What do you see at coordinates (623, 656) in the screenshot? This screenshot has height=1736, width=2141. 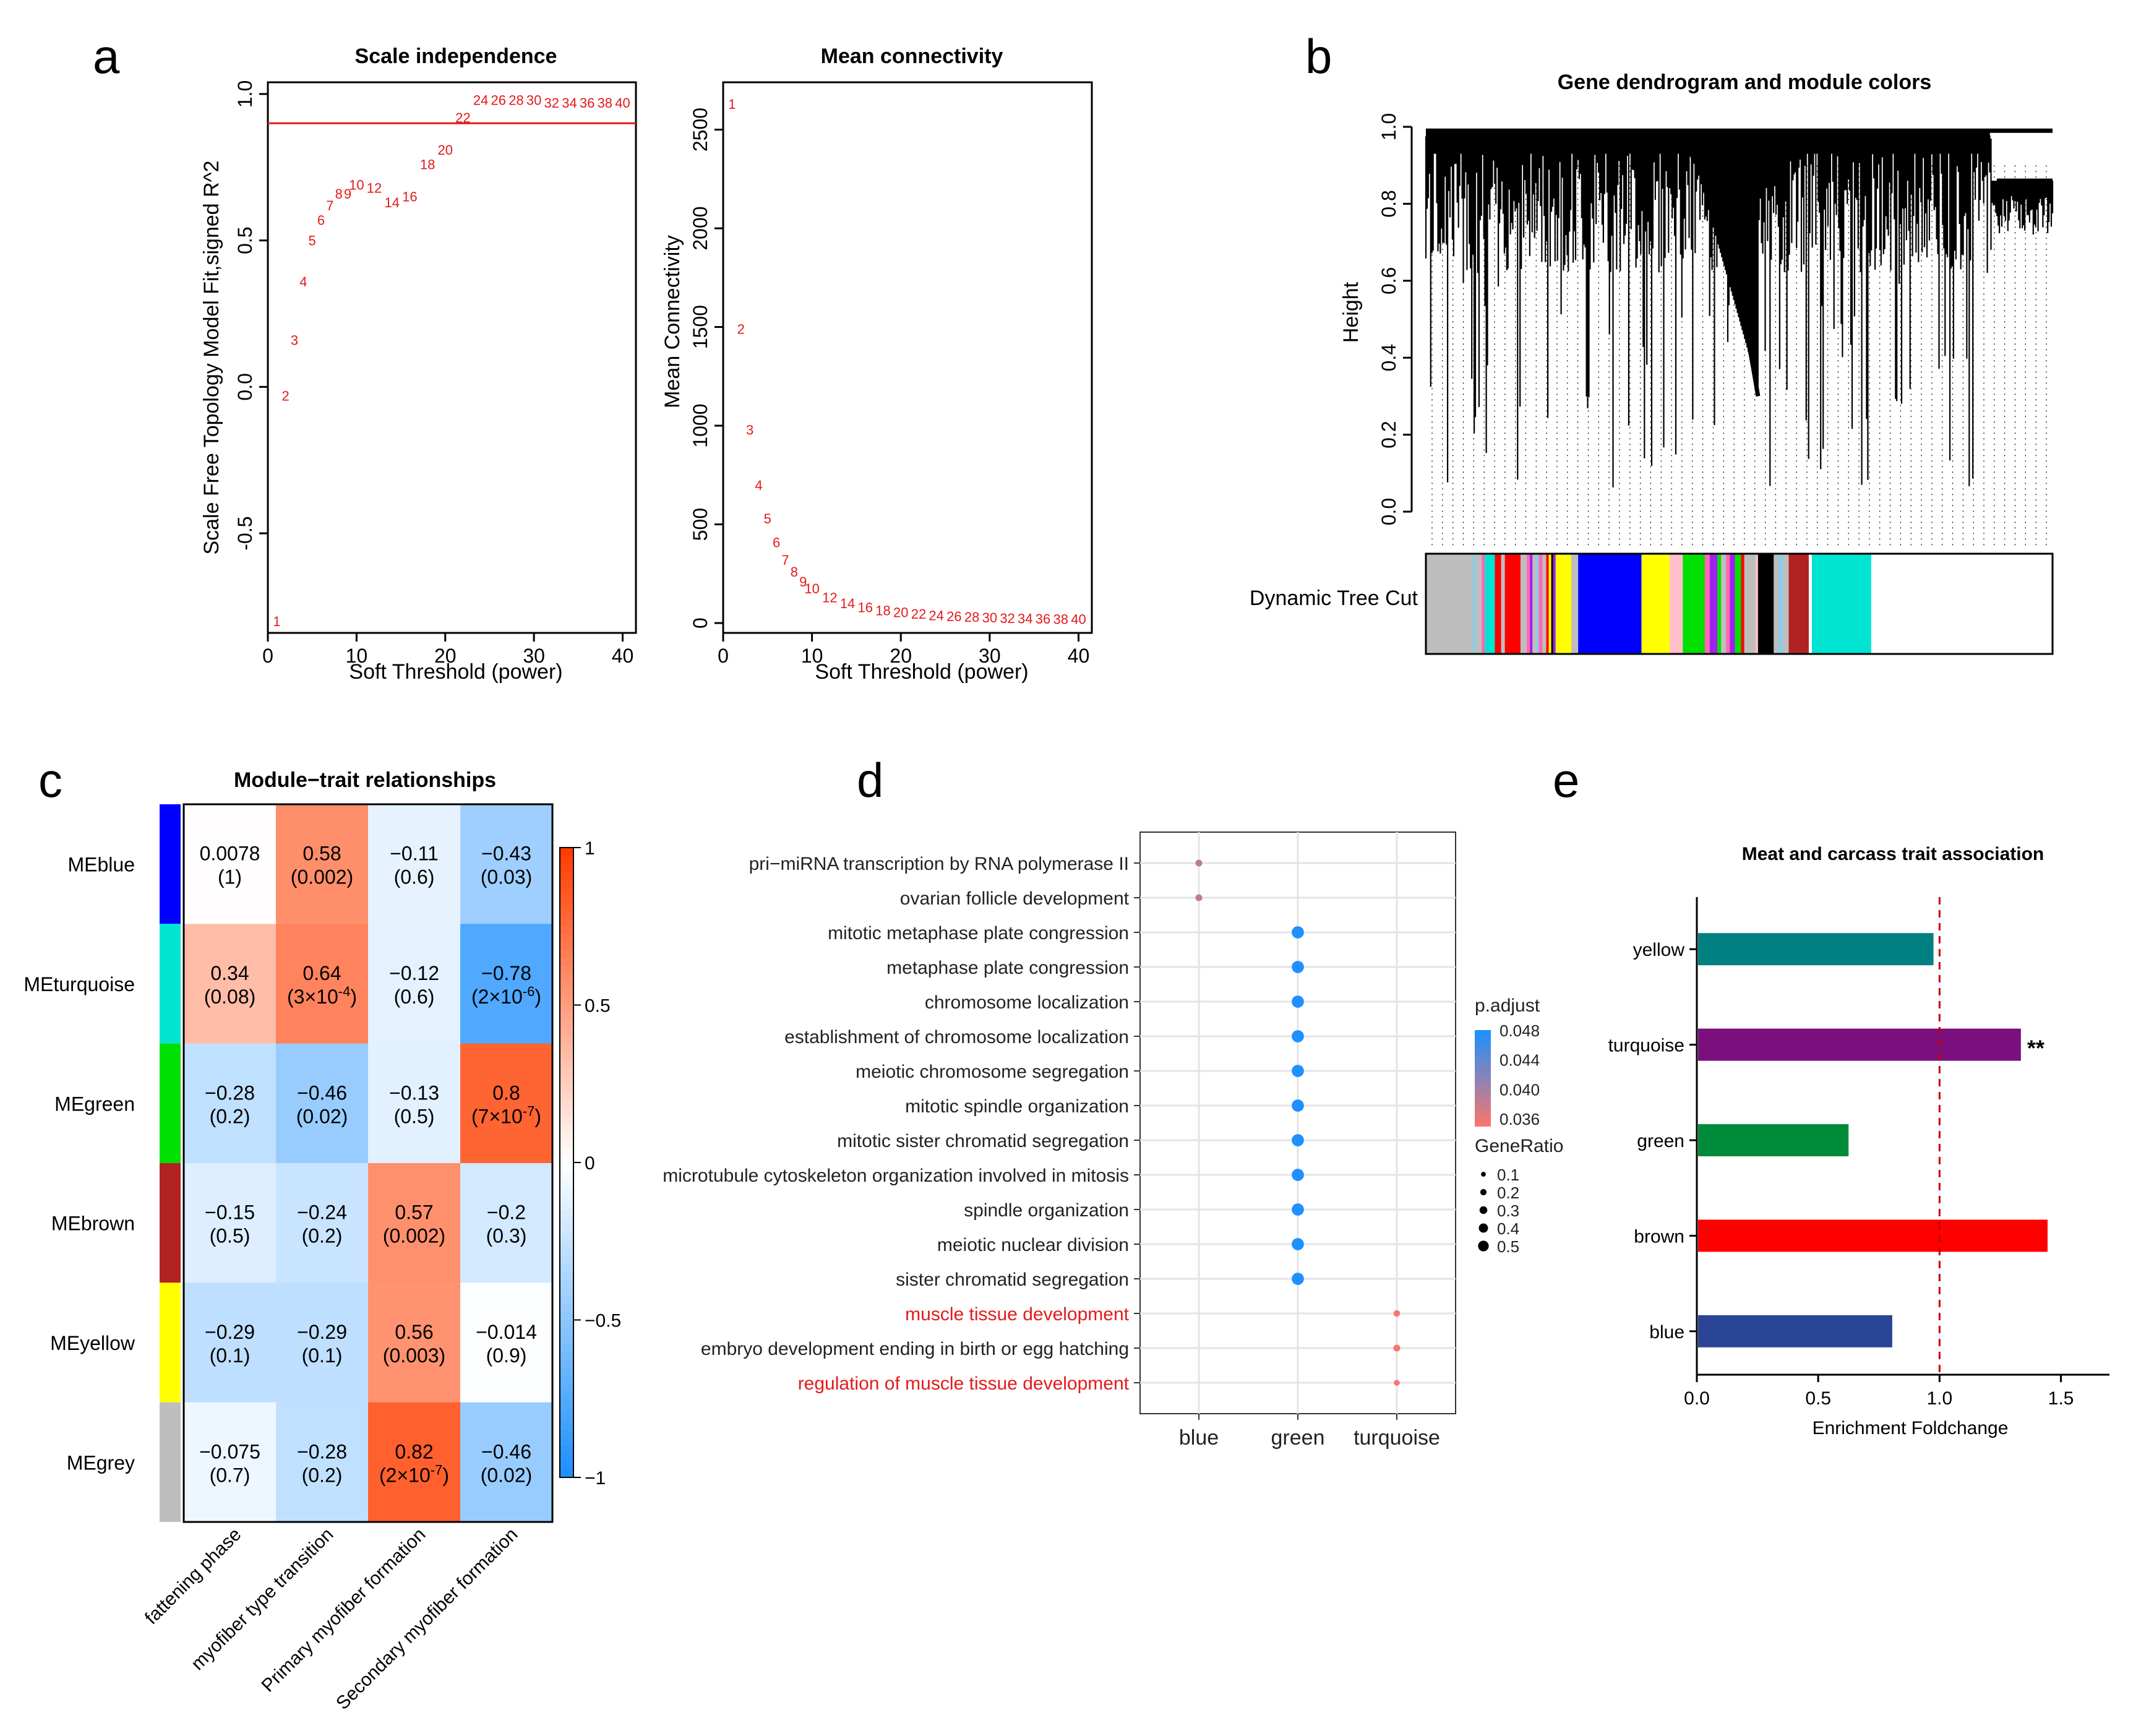 I see `x-tick-label: 40` at bounding box center [623, 656].